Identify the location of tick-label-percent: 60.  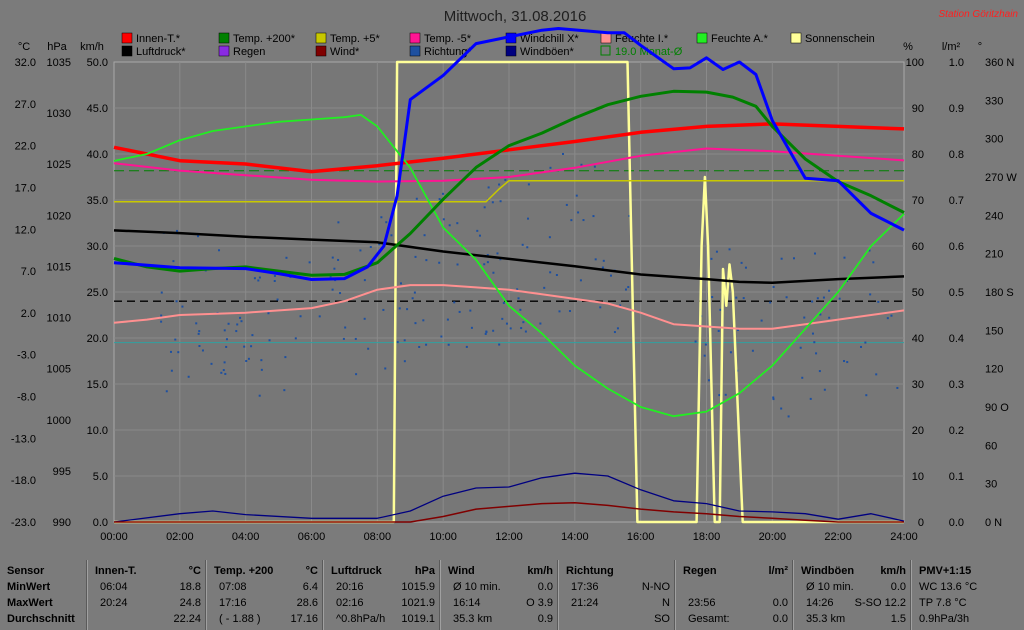
(918, 247).